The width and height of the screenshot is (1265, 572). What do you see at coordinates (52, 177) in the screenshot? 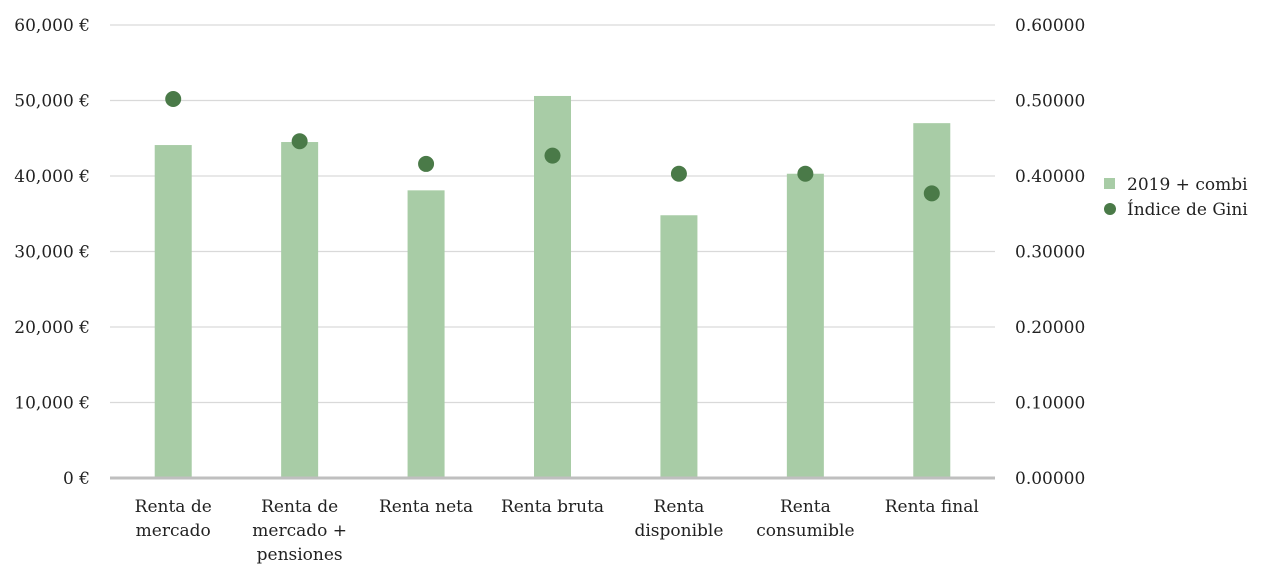
I see `y-left-tick-label: 40,000 €` at bounding box center [52, 177].